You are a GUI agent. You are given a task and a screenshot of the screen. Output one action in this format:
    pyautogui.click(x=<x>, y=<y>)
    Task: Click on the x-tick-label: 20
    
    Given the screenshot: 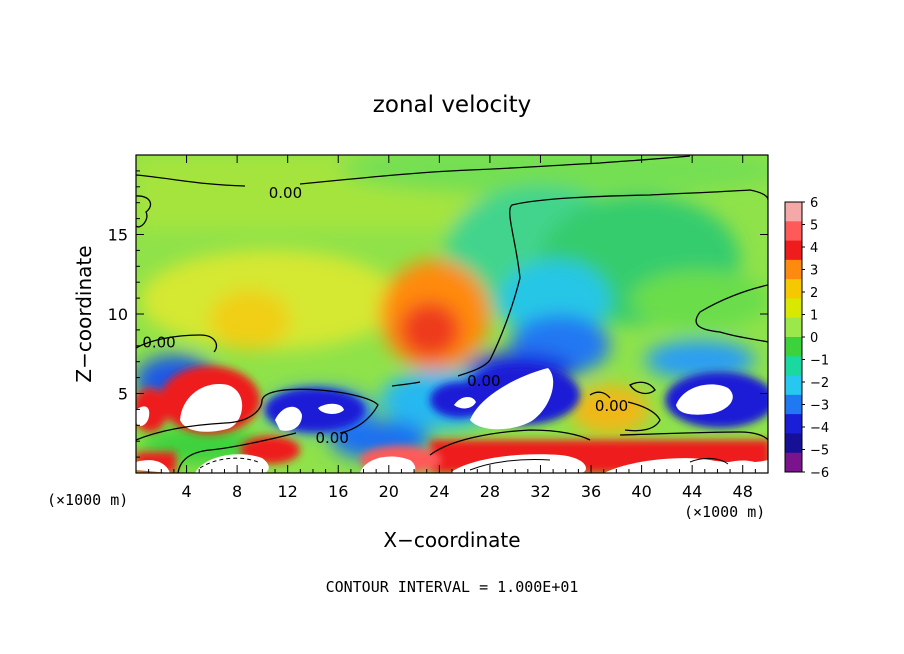 What is the action you would take?
    pyautogui.click(x=389, y=491)
    